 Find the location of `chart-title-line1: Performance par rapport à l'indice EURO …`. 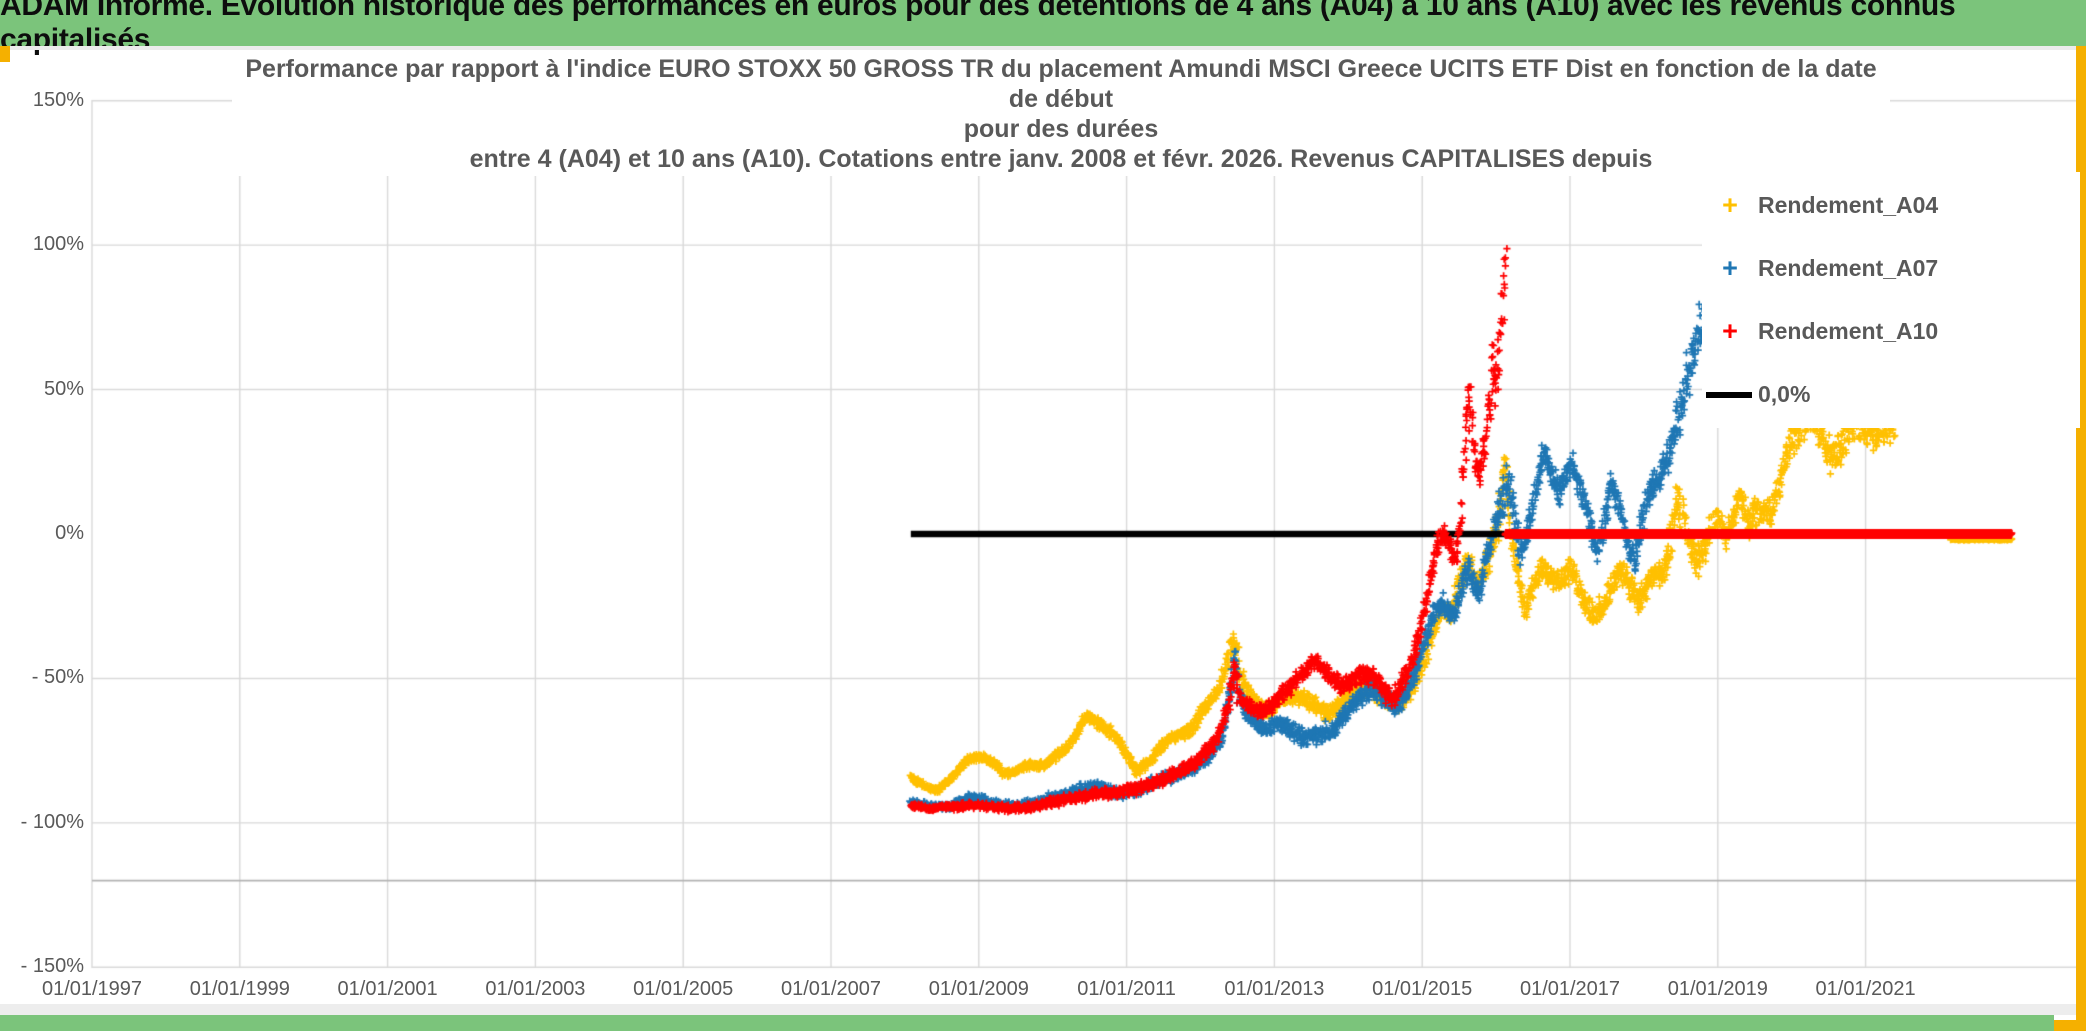

chart-title-line1: Performance par rapport à l'indice EURO … is located at coordinates (1061, 84).